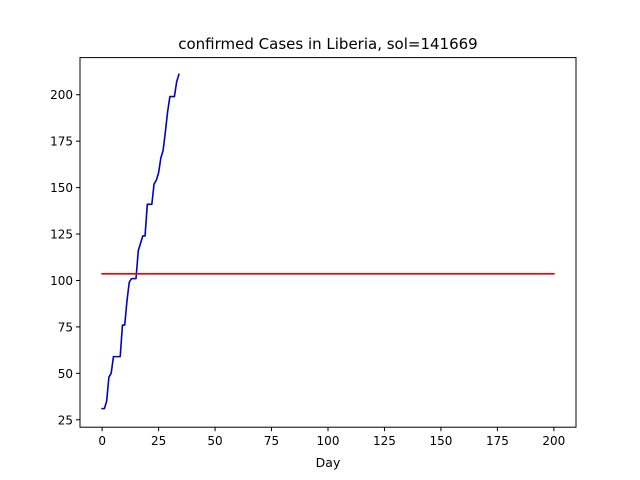 The image size is (640, 480). What do you see at coordinates (553, 441) in the screenshot?
I see `x-tick-label: 200` at bounding box center [553, 441].